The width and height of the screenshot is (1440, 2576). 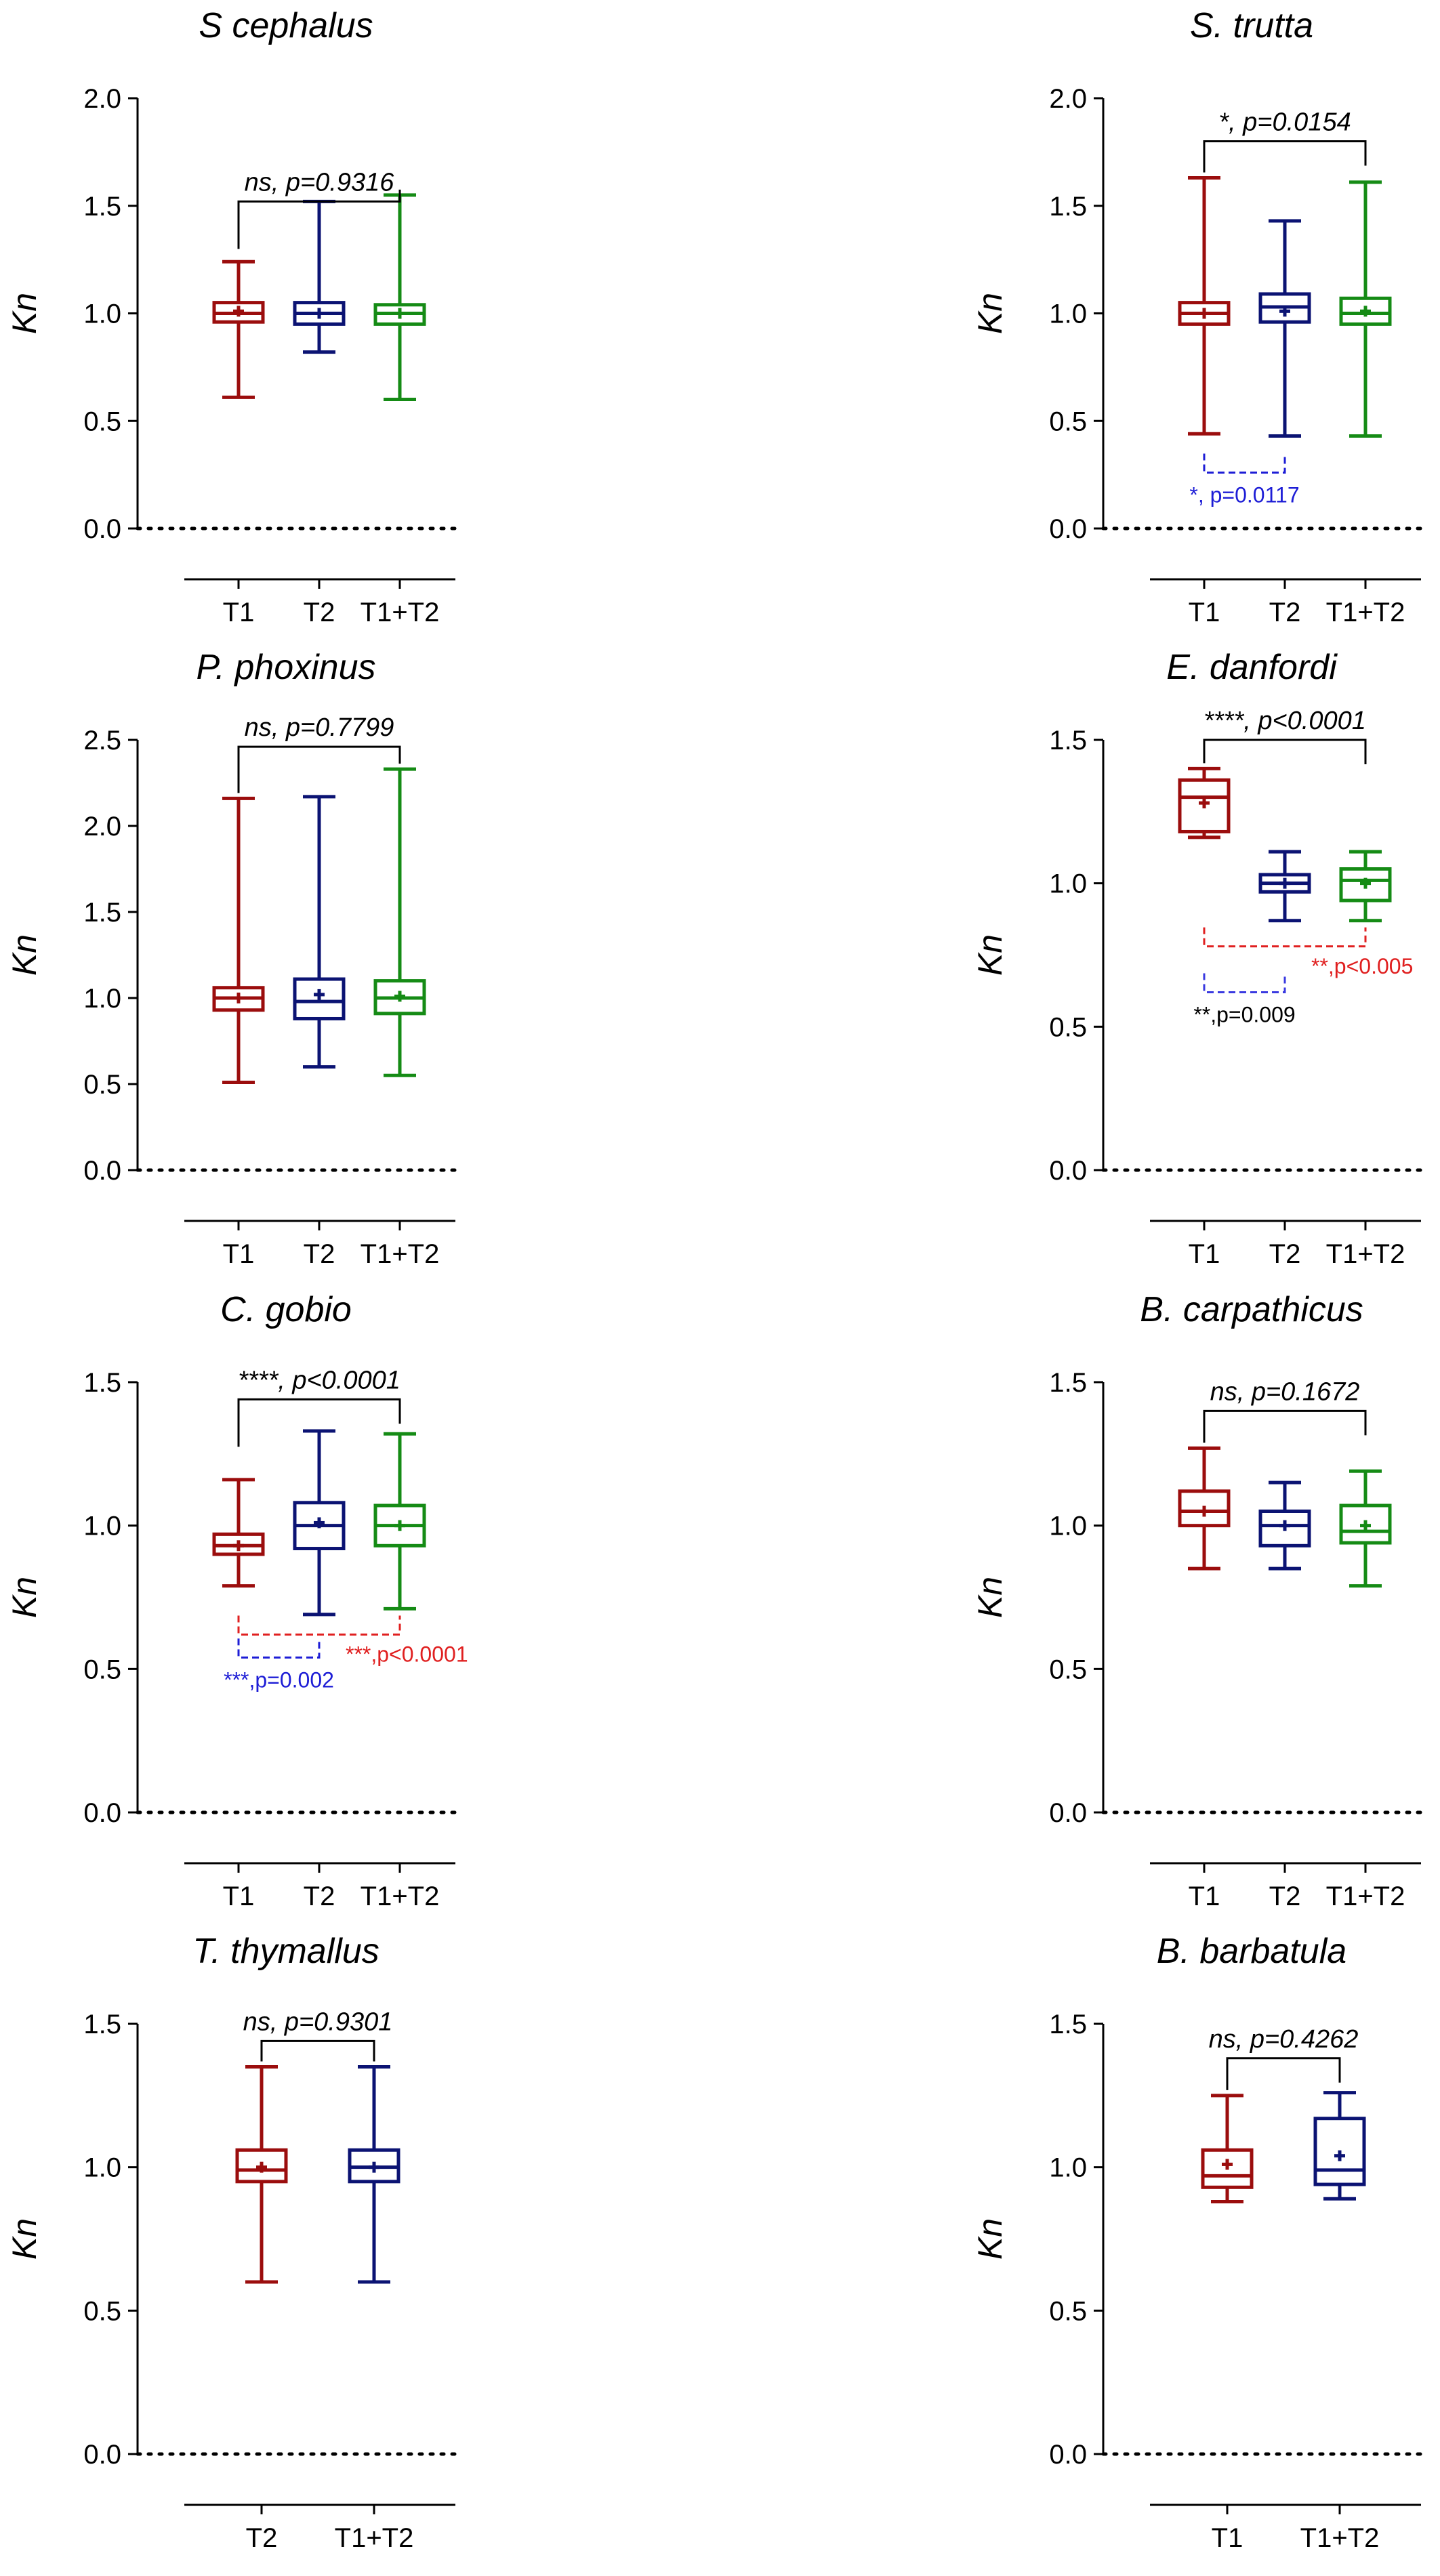 What do you see at coordinates (286, 25) in the screenshot?
I see `panel-title: S cephalus` at bounding box center [286, 25].